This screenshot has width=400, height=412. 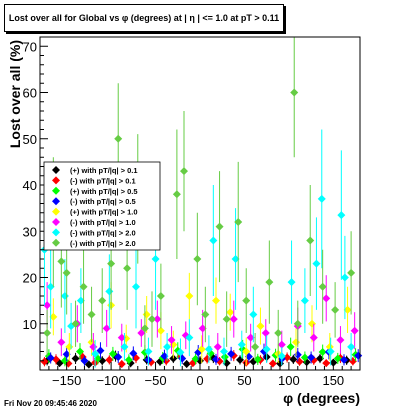 I want to click on legend-label: (-) with pT/|q| > 0.1, so click(x=103, y=180).